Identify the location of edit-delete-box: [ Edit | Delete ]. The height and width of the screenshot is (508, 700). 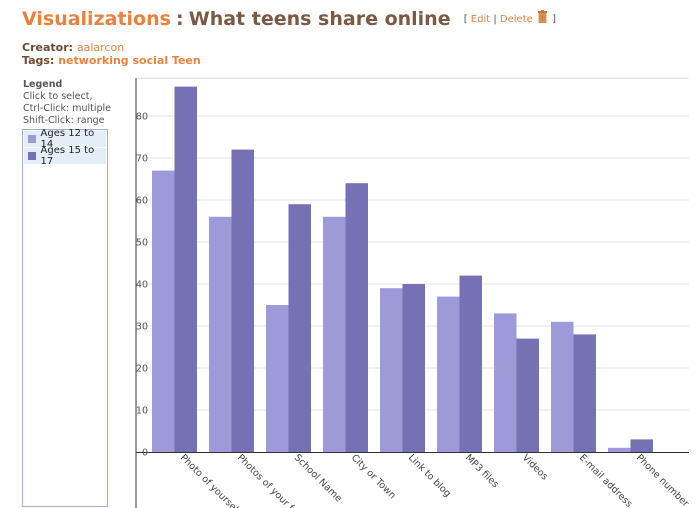
(510, 17).